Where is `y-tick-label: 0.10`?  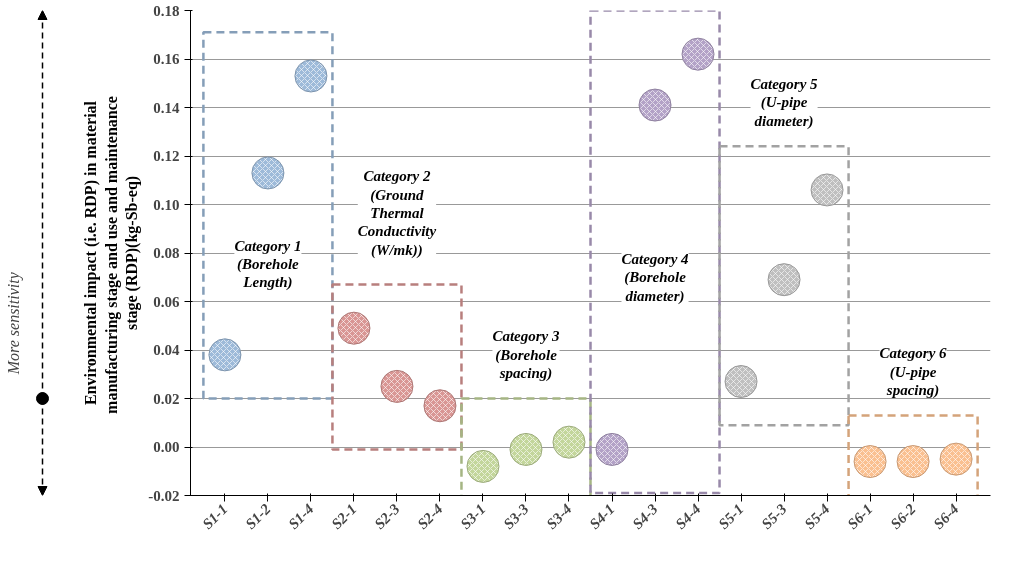 y-tick-label: 0.10 is located at coordinates (166, 204).